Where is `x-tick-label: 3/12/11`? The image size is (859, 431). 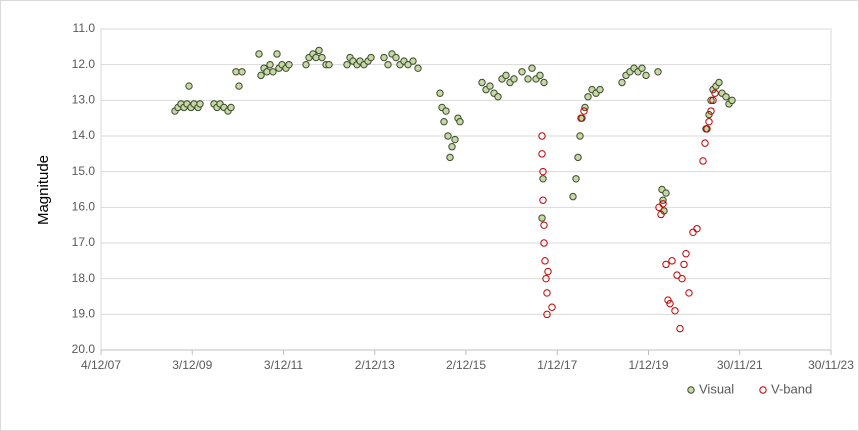
x-tick-label: 3/12/11 is located at coordinates (283, 365).